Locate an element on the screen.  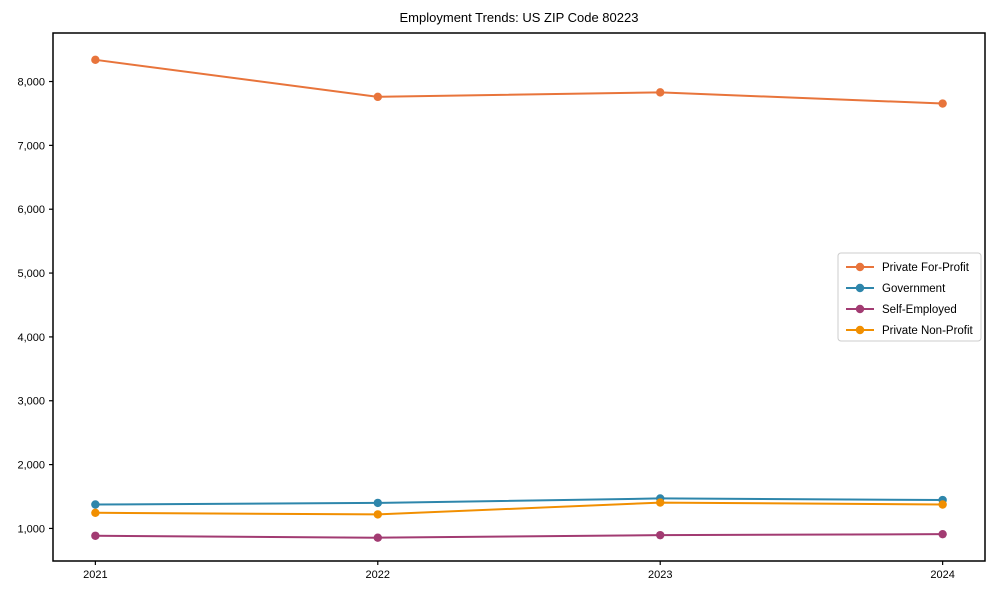
chart-title: Employment Trends: US ZIP Code 80223 is located at coordinates (519, 17).